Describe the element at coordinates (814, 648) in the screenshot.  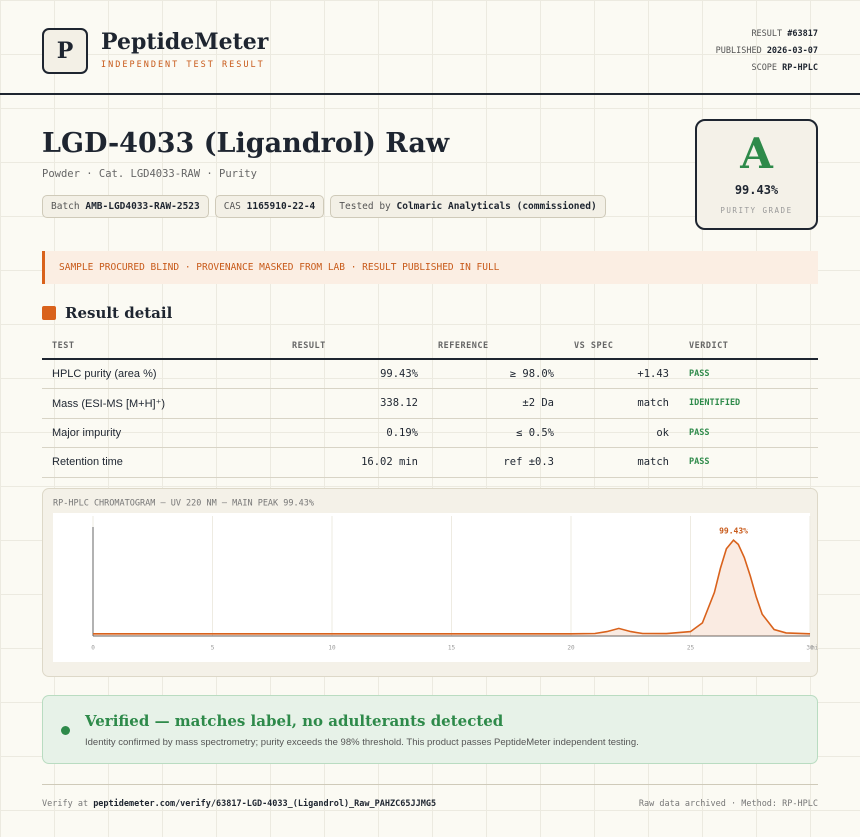
I see `x-axis-label: min` at that location.